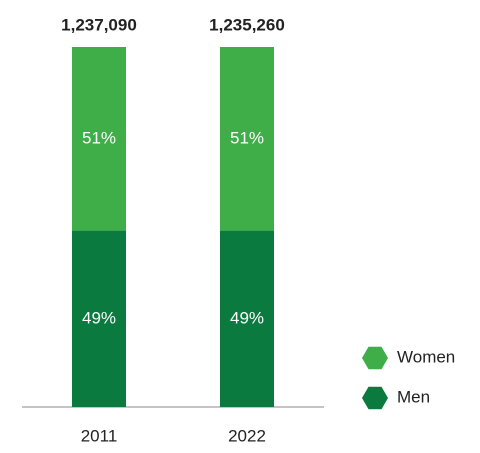 The image size is (480, 453). Describe the element at coordinates (426, 356) in the screenshot. I see `legend-label: Women` at that location.